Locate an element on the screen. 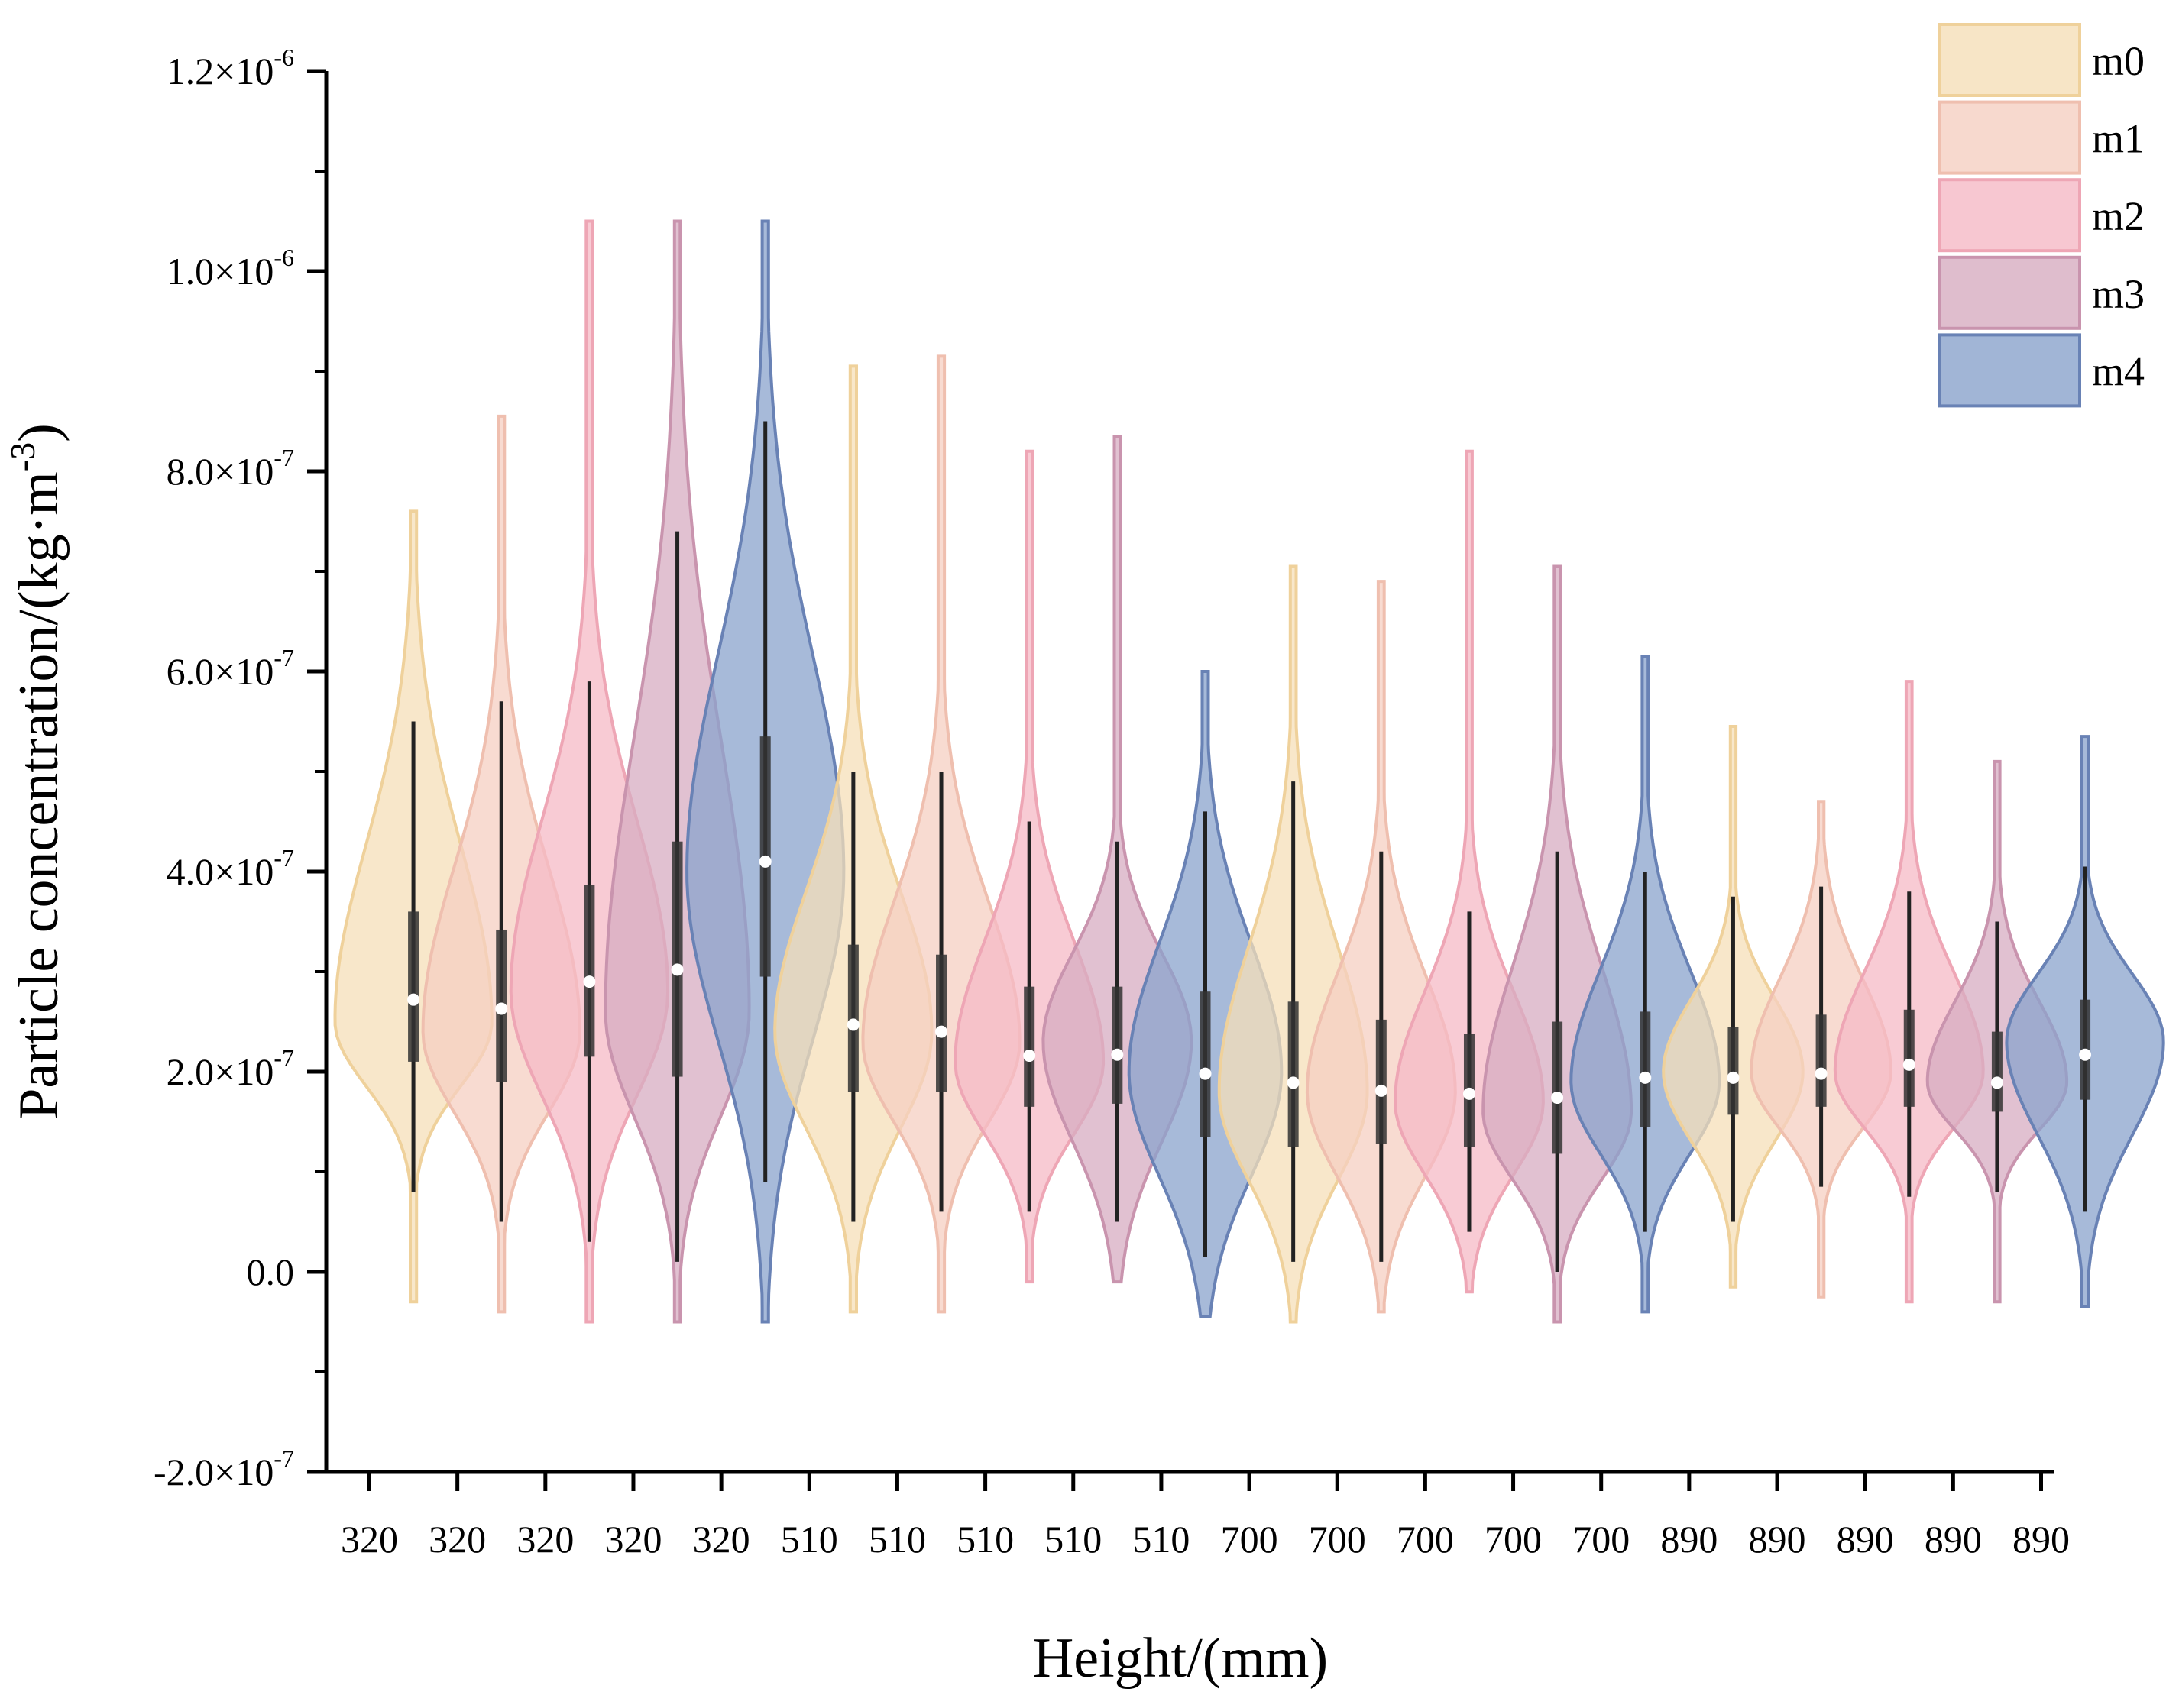 This screenshot has width=2179, height=1708. legend-label-m4: m4 is located at coordinates (2118, 371).